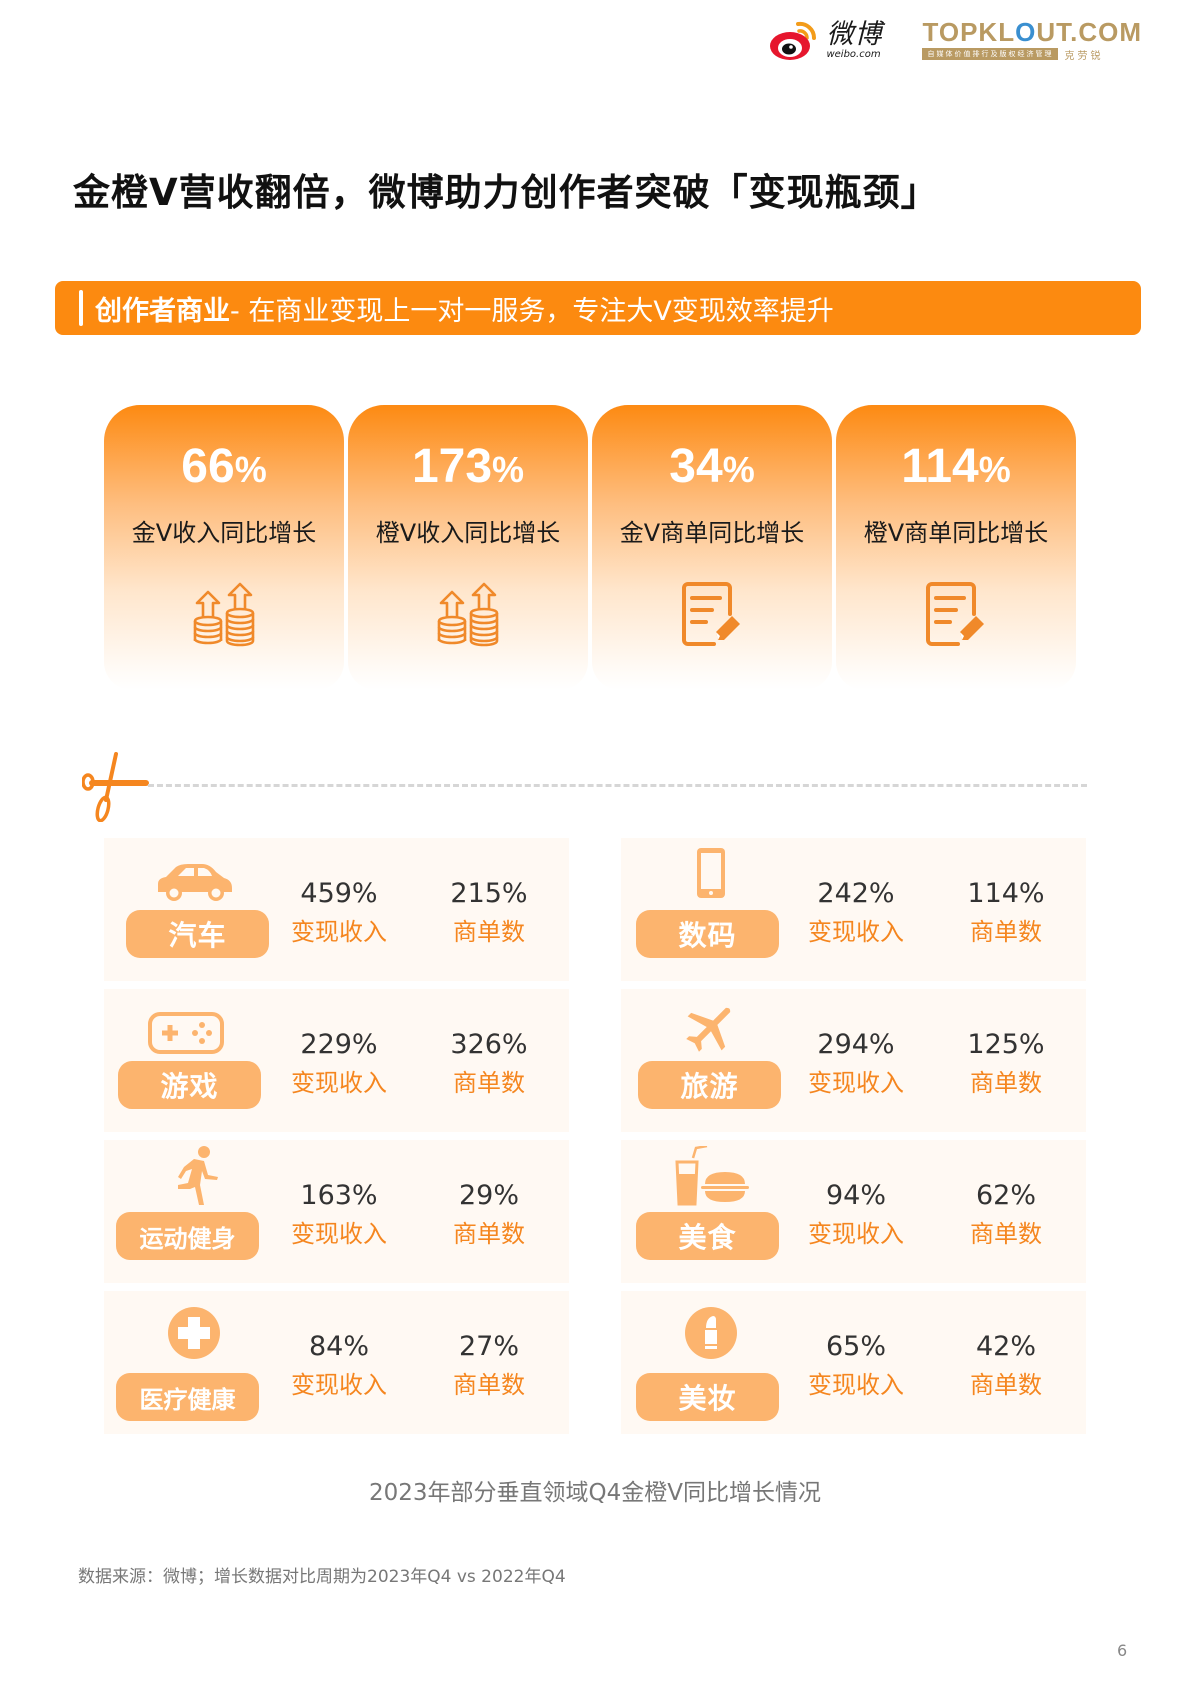 This screenshot has width=1190, height=1683. Describe the element at coordinates (590, 547) in the screenshot. I see `stat-cards: 66% 金V收入同比增长 173% 橙V收入同比增长 34% 金V商单同比增长` at that location.